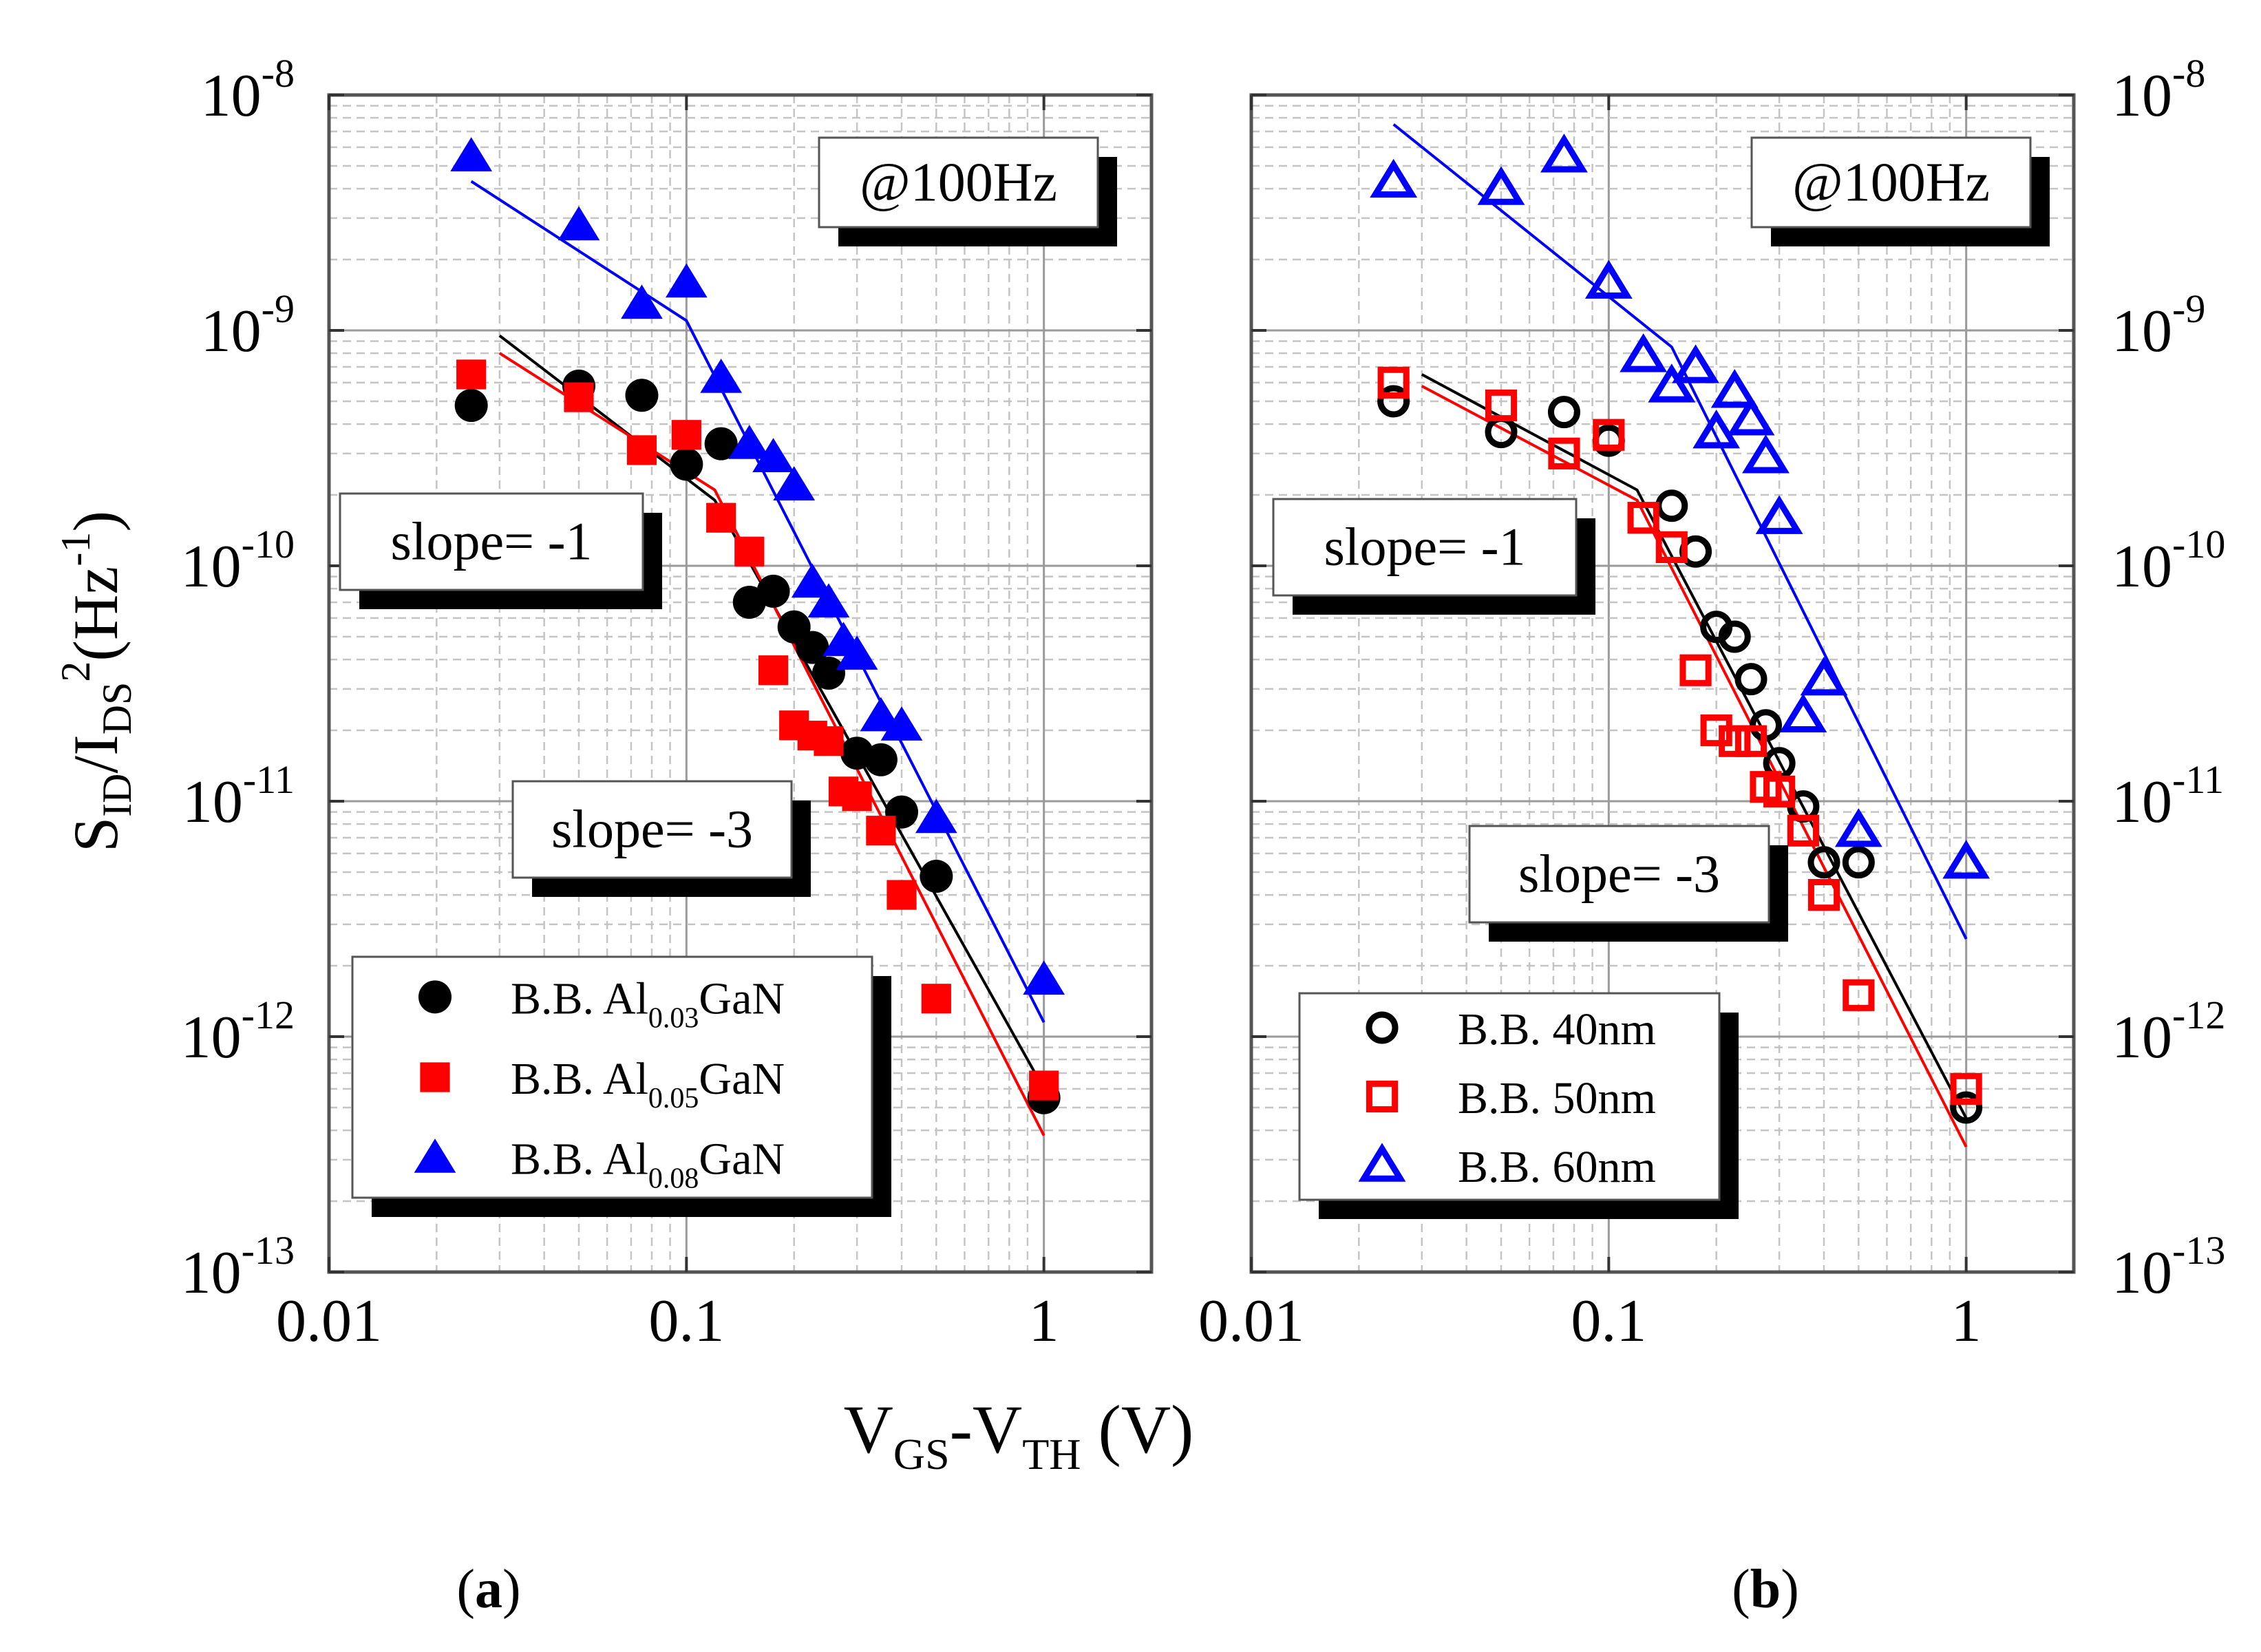 Image resolution: width=2261 pixels, height=1652 pixels. Describe the element at coordinates (488, 1589) in the screenshot. I see `panel-label: (a)` at that location.